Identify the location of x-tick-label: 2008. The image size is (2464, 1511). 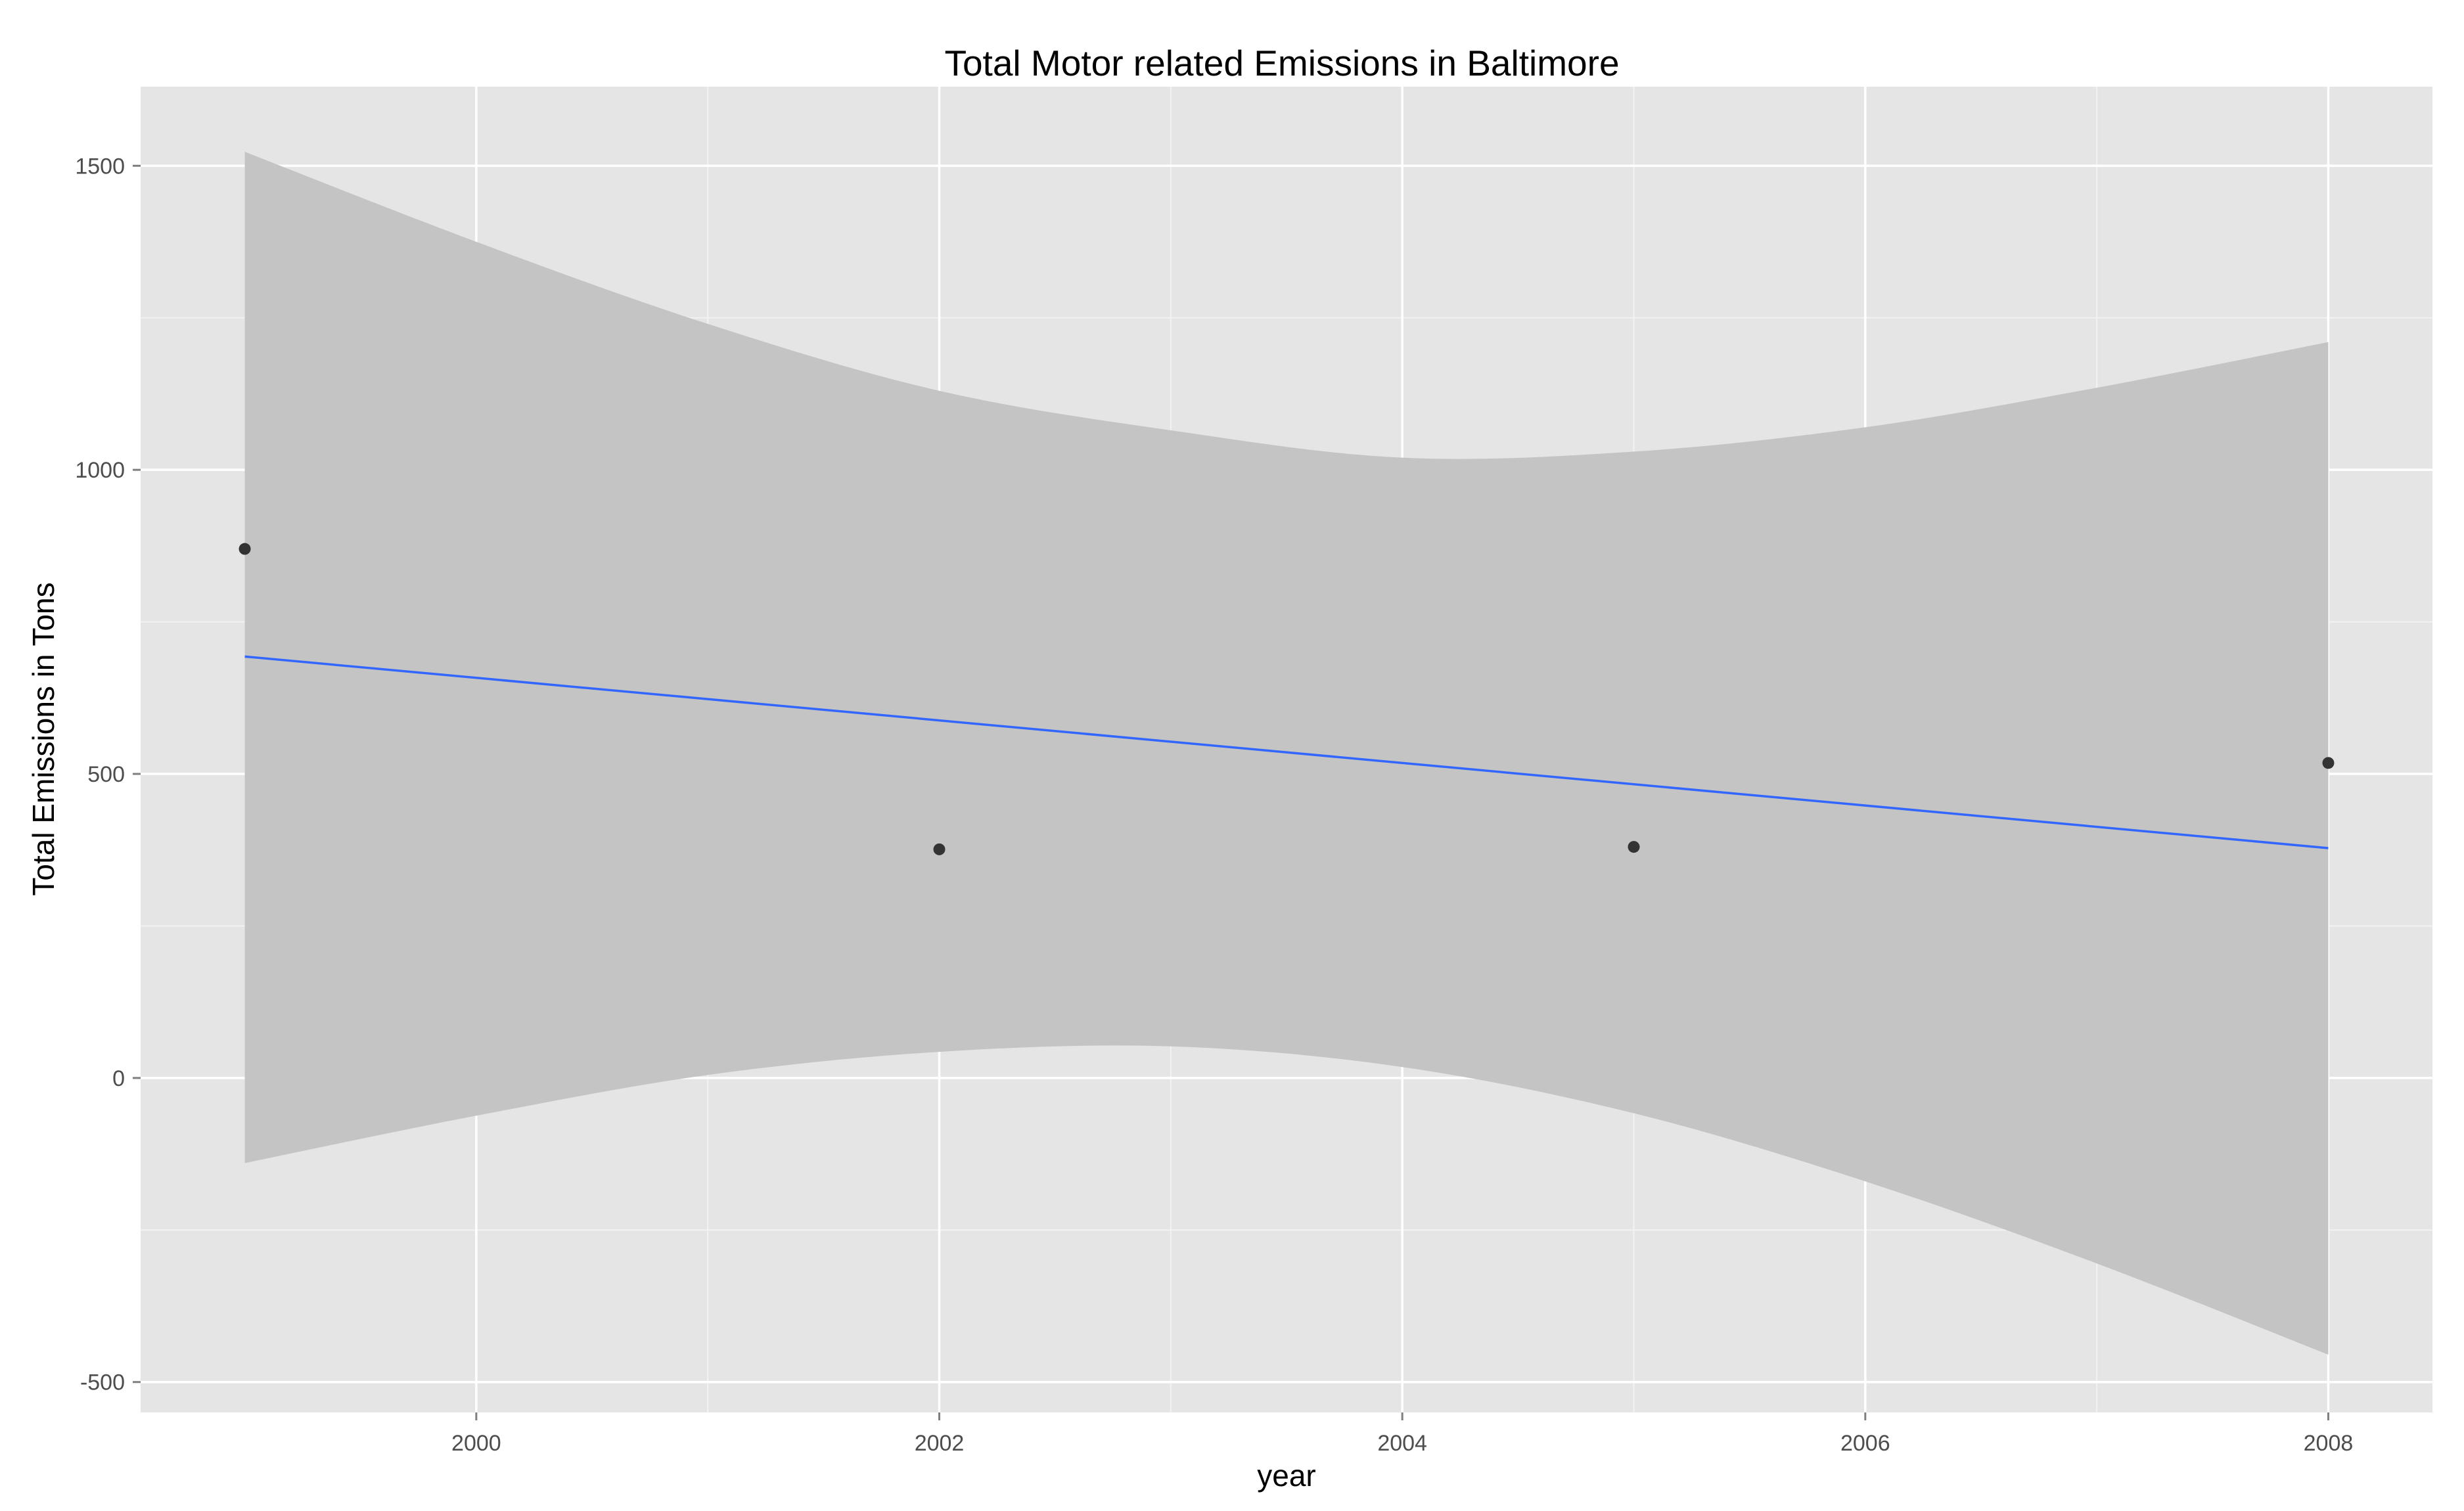
(2329, 1443).